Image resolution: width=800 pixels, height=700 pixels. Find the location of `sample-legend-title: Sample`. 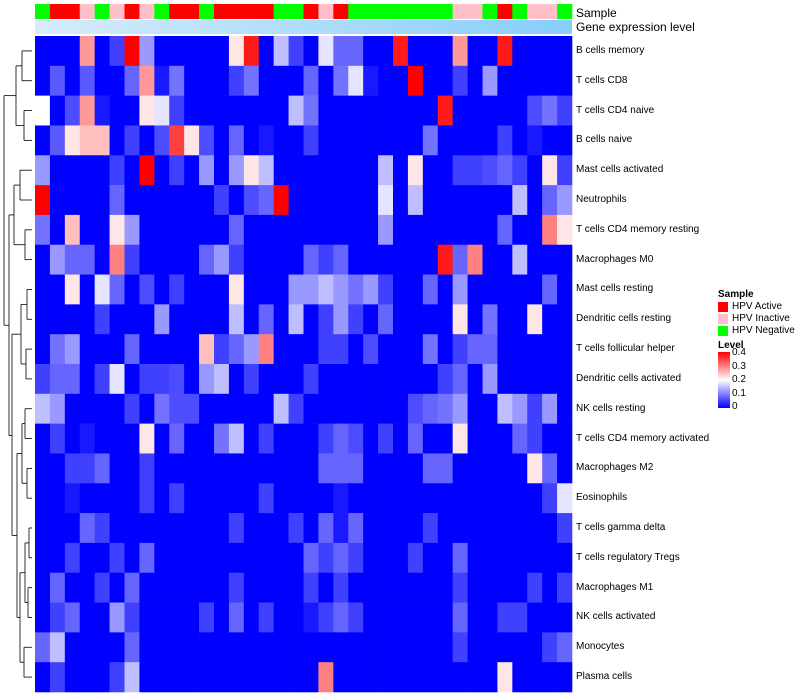

sample-legend-title: Sample is located at coordinates (736, 294).